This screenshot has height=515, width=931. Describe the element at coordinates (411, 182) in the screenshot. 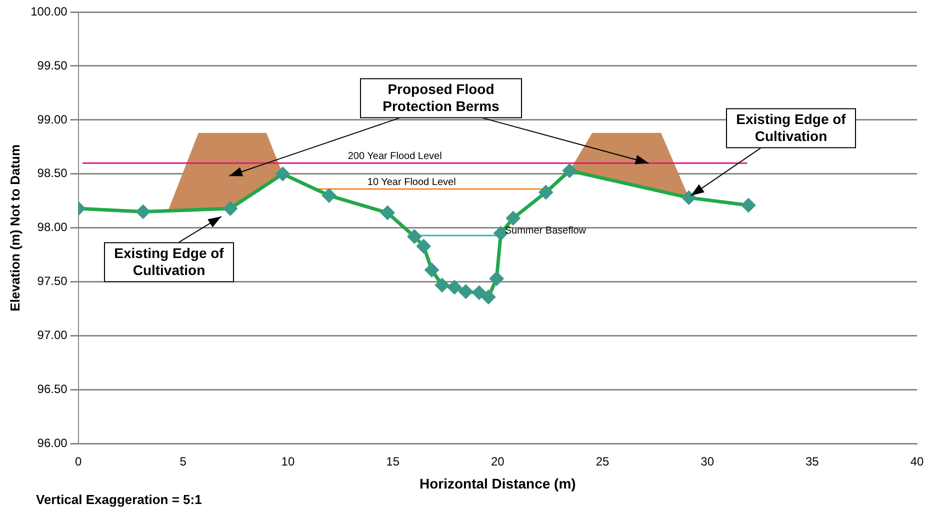

I see `series-label: 10 Year Flood Level` at that location.